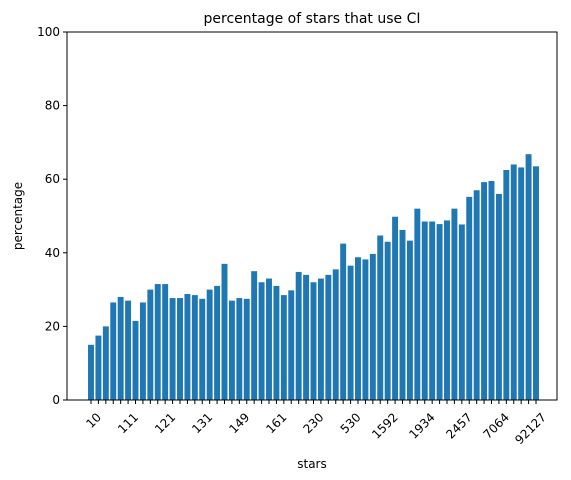  I want to click on y-tick-label: 40, so click(52, 253).